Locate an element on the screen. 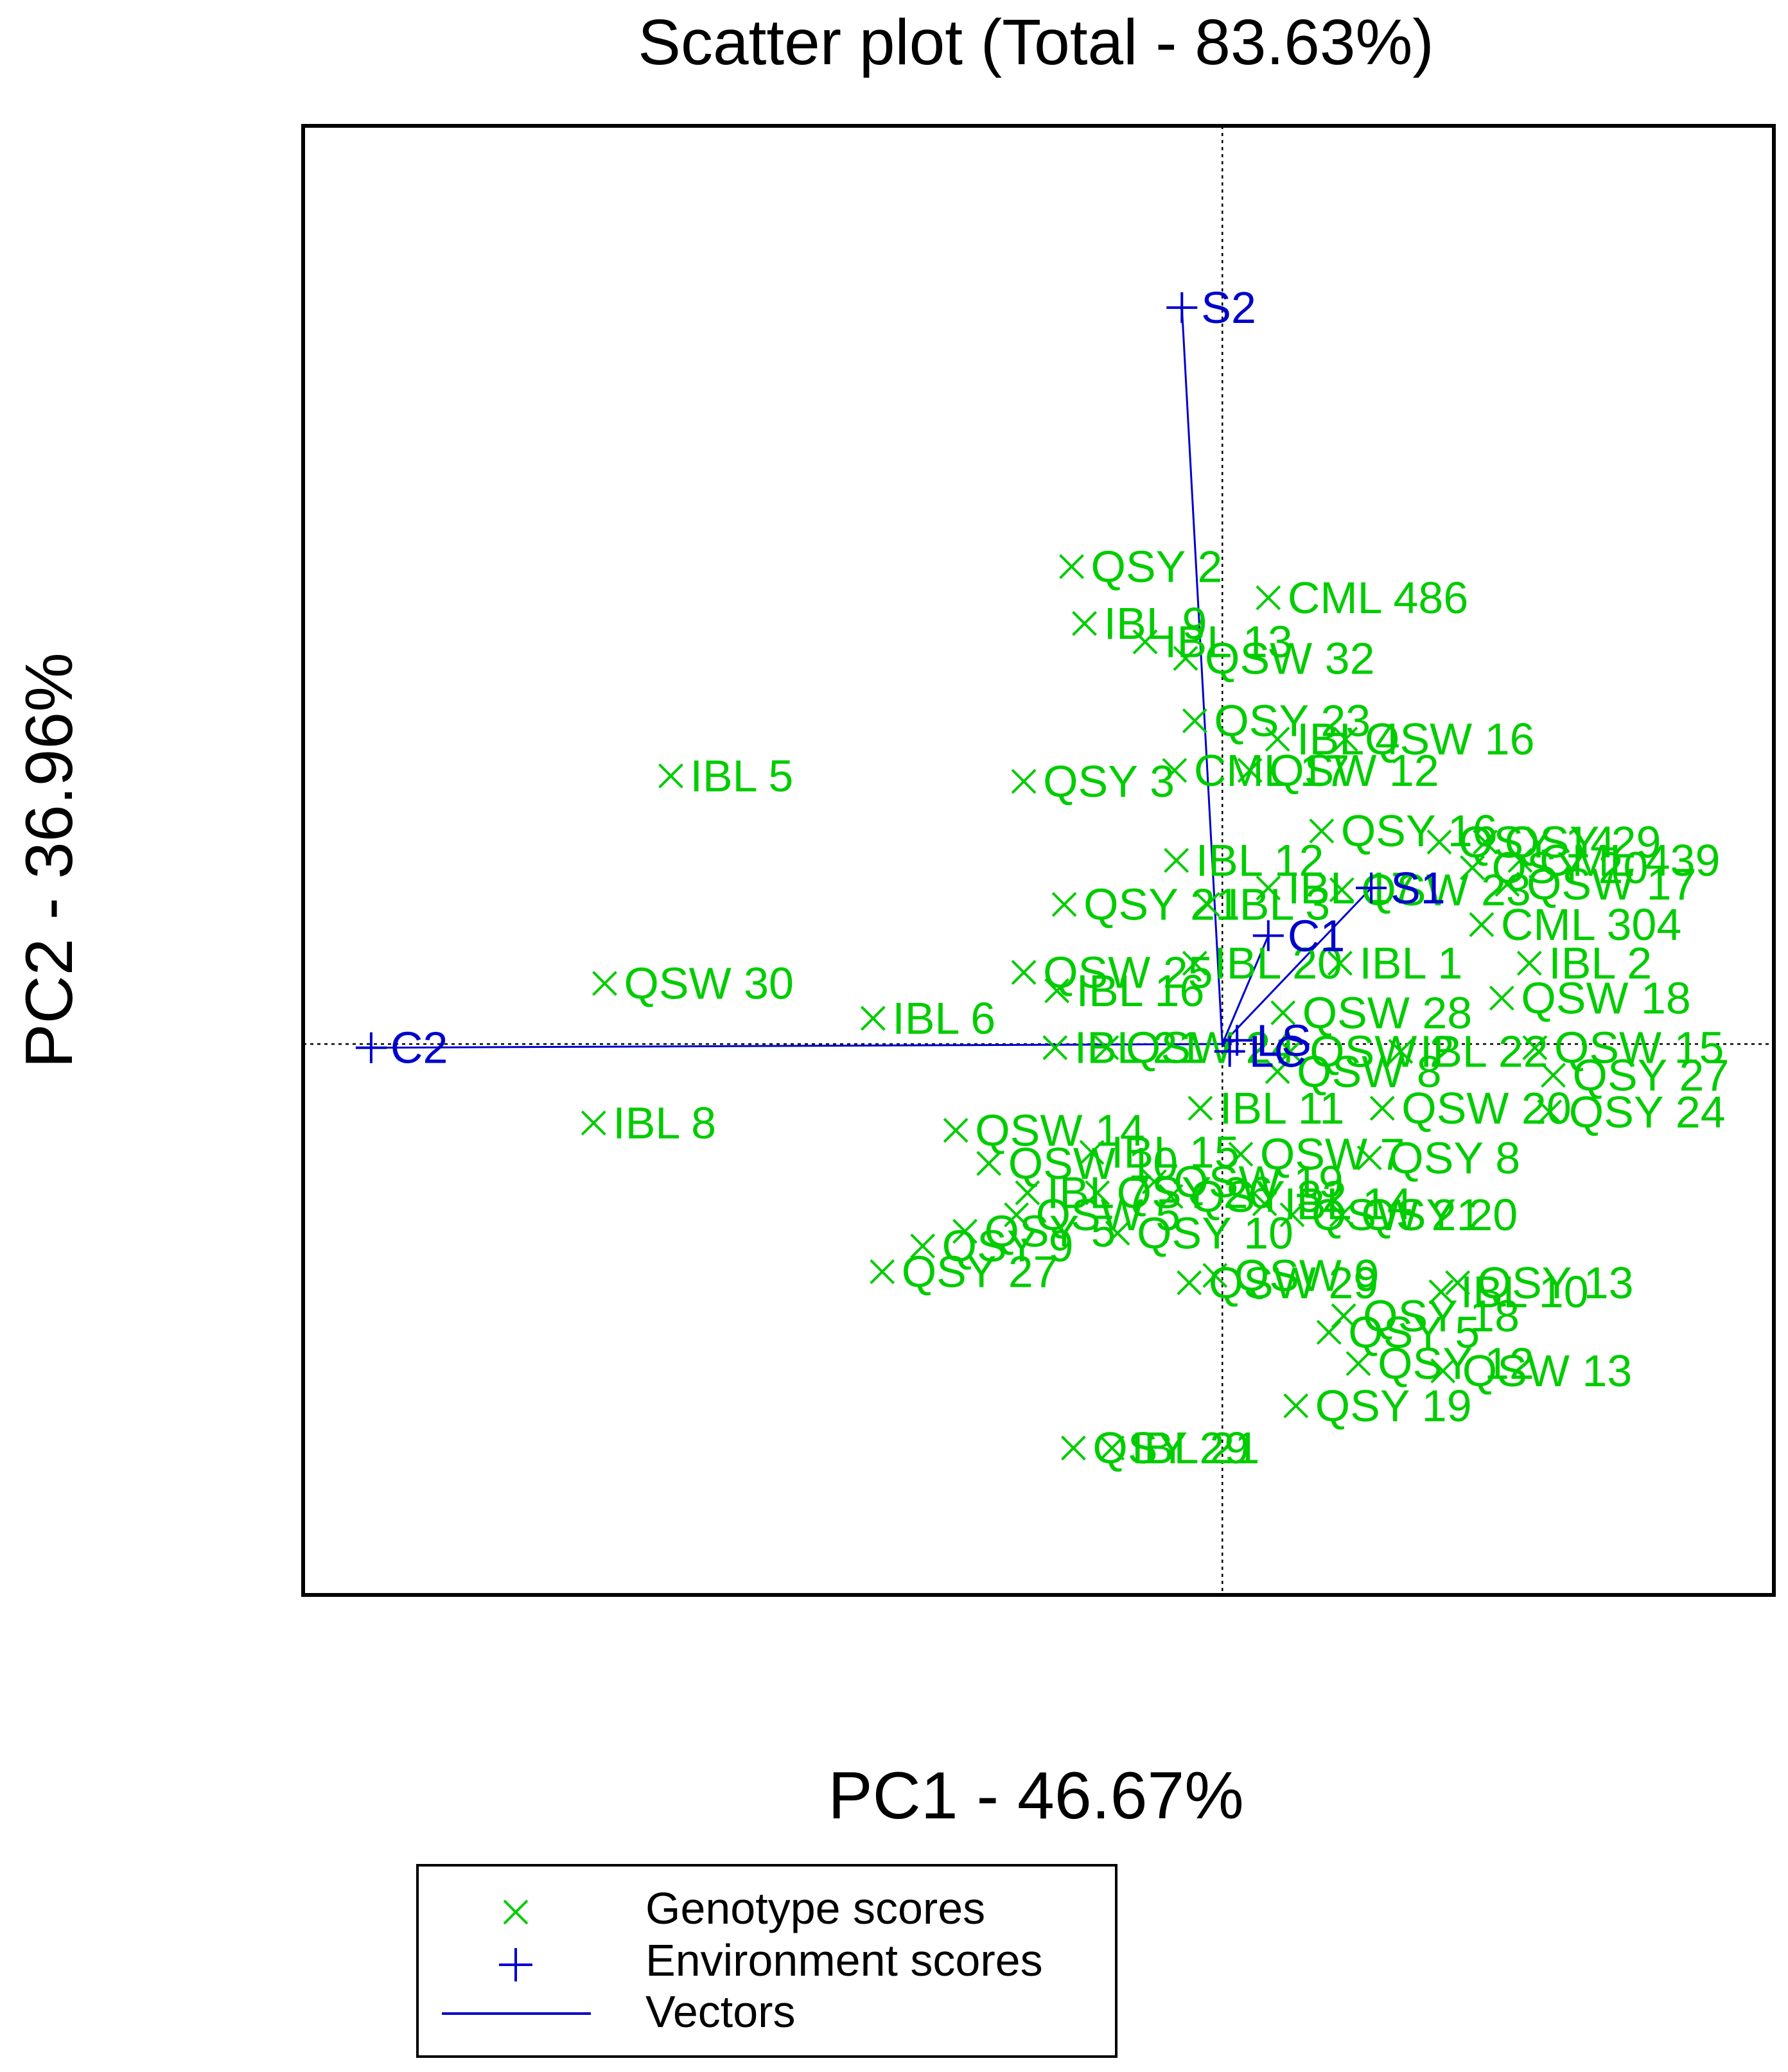 The width and height of the screenshot is (1788, 2072). genotype-point-qsw-2: QSW 2 is located at coordinates (1366, 1051).